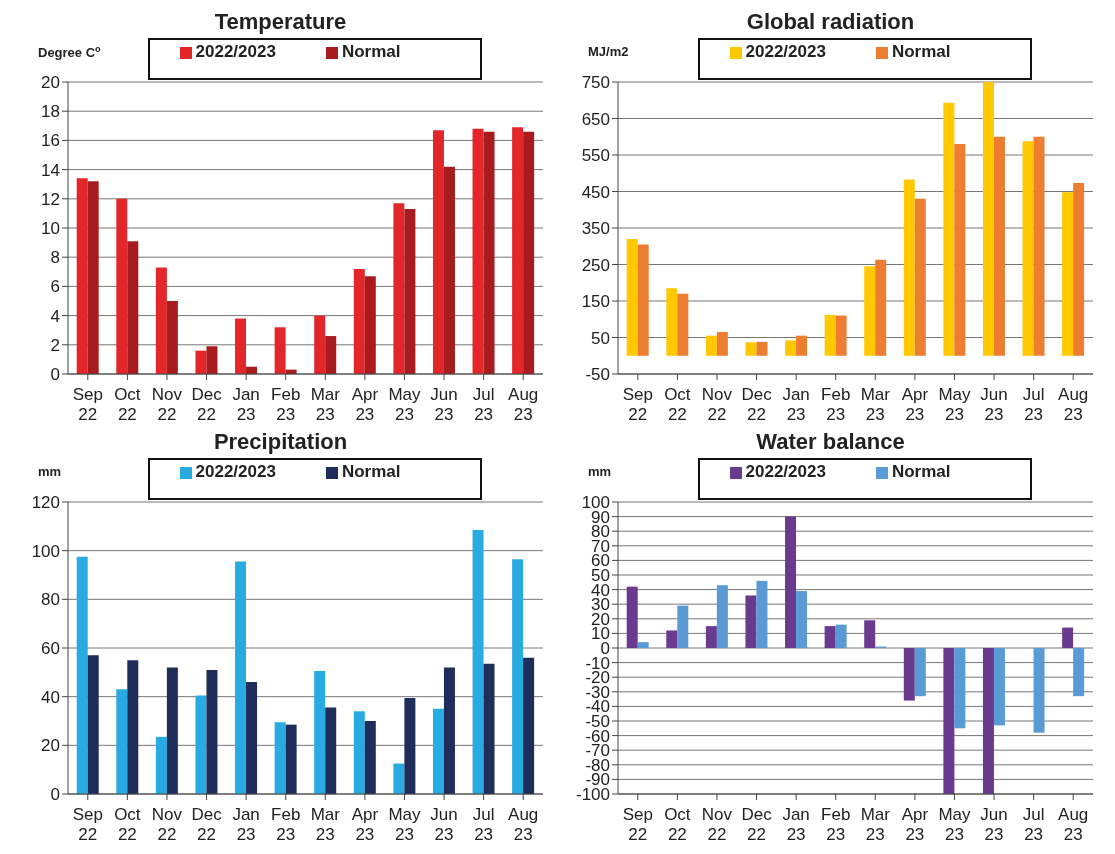 This screenshot has height=854, width=1115. What do you see at coordinates (444, 824) in the screenshot?
I see `x-tick-label: Jun 23` at bounding box center [444, 824].